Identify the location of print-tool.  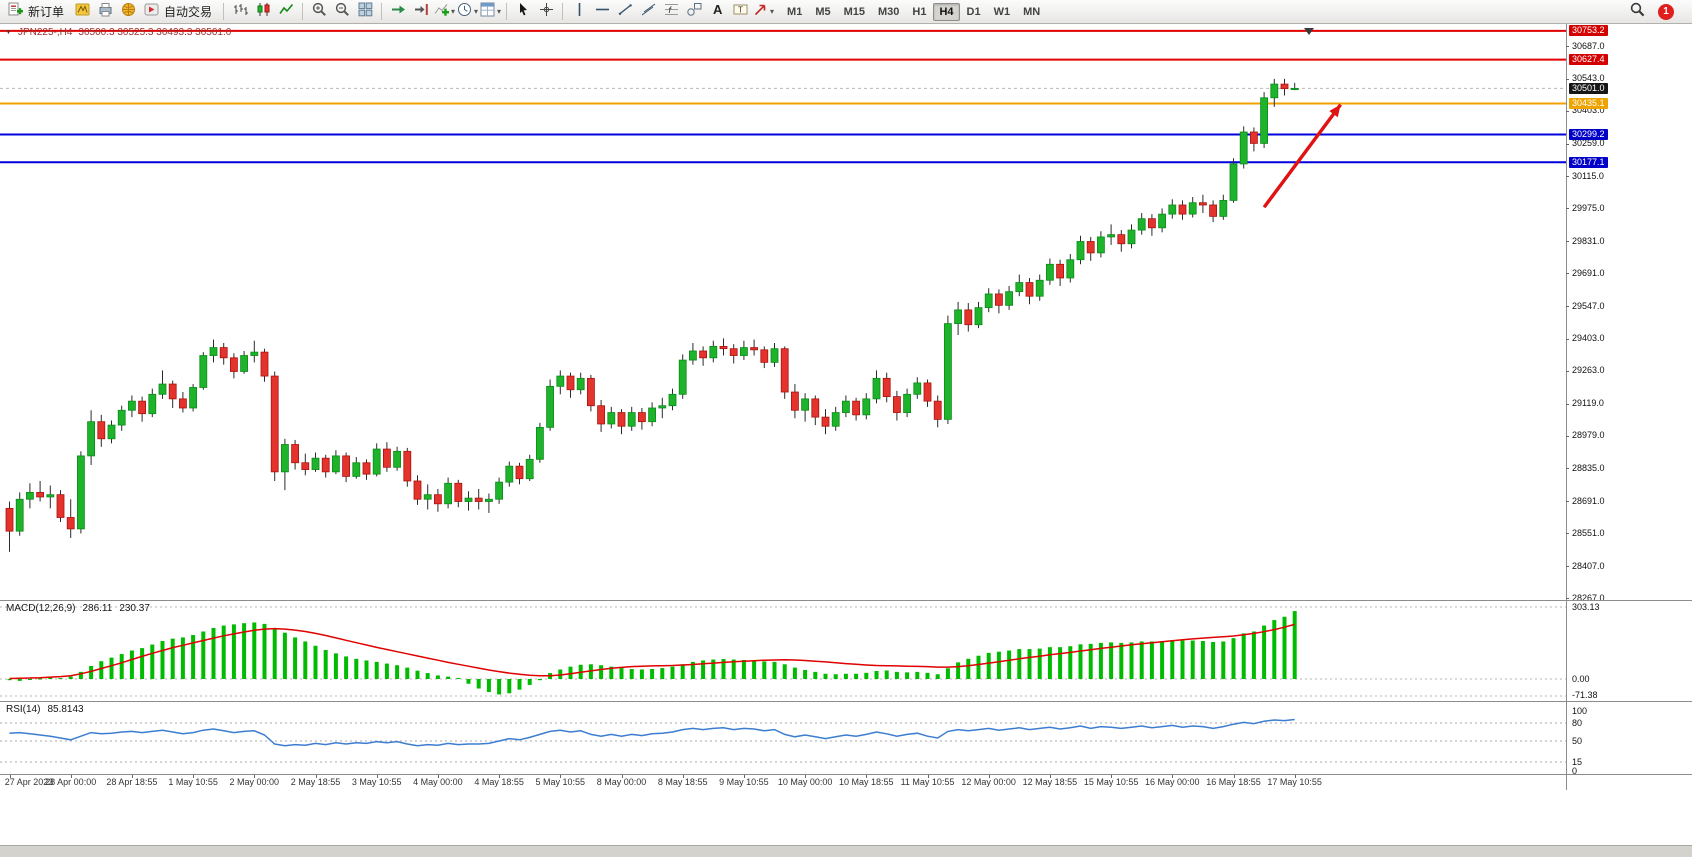
(105, 12).